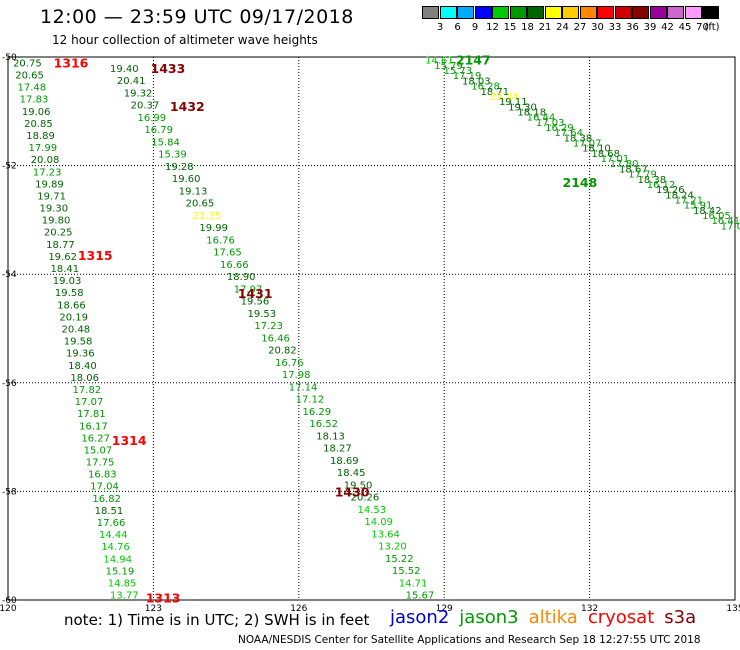 This screenshot has width=740, height=650. What do you see at coordinates (168, 68) in the screenshot?
I see `time-label: 1433` at bounding box center [168, 68].